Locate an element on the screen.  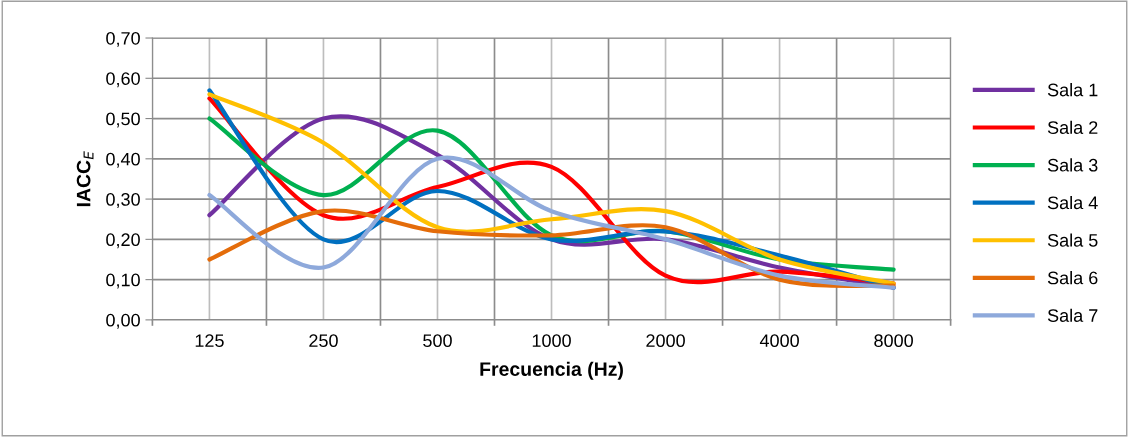
y-axis-title: IACC$_{E}$ is located at coordinates (85, 179).